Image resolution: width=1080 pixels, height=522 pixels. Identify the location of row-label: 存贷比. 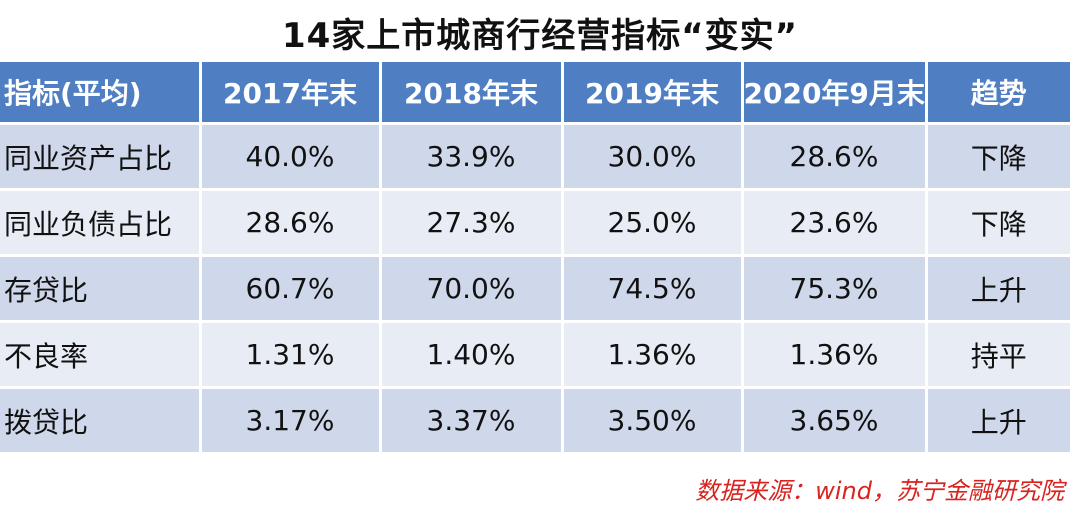
(101, 289).